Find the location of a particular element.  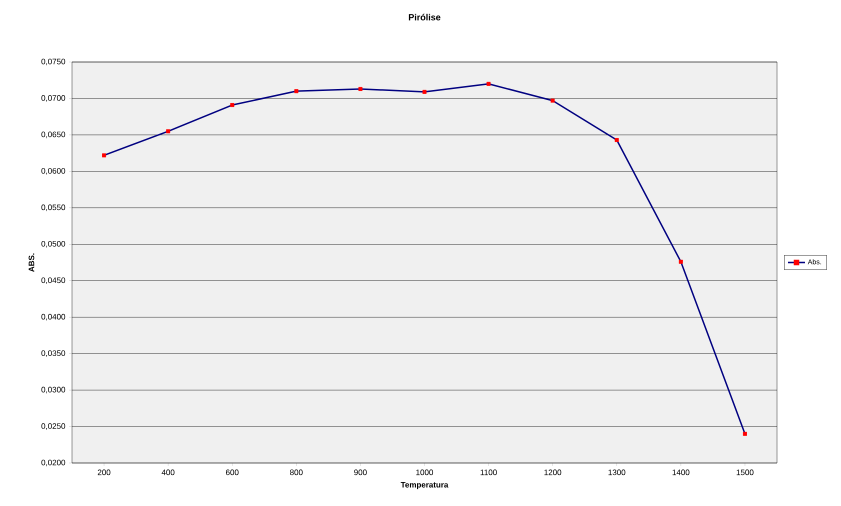

chart-title: Pirólise is located at coordinates (424, 17).